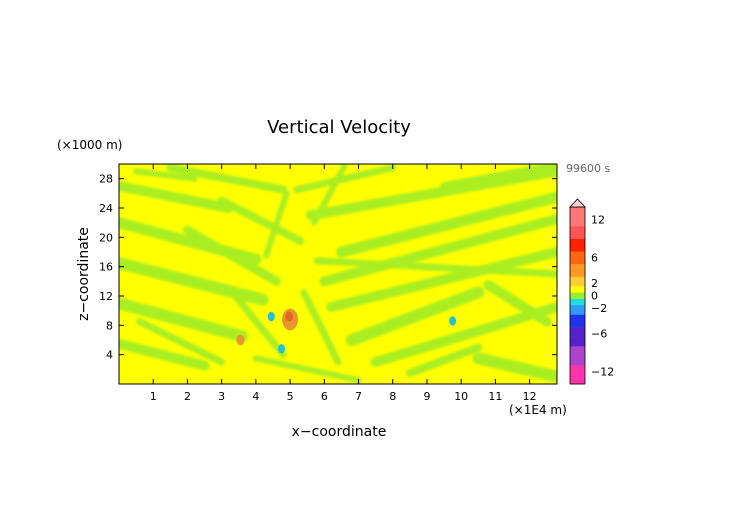 The width and height of the screenshot is (752, 532). What do you see at coordinates (598, 220) in the screenshot?
I see `colorbar-tick-label: 12` at bounding box center [598, 220].